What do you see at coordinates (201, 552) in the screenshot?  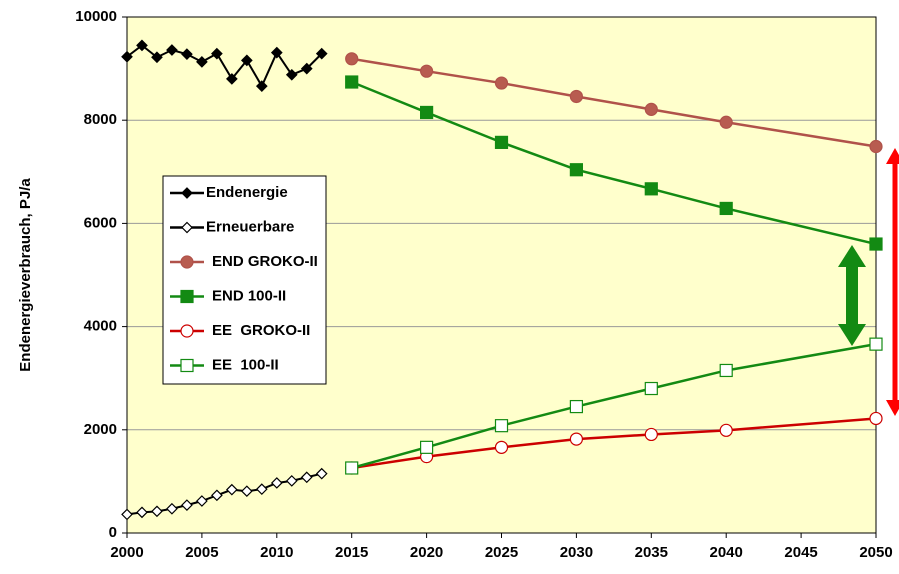 I see `x-tick-label: 2005` at bounding box center [201, 552].